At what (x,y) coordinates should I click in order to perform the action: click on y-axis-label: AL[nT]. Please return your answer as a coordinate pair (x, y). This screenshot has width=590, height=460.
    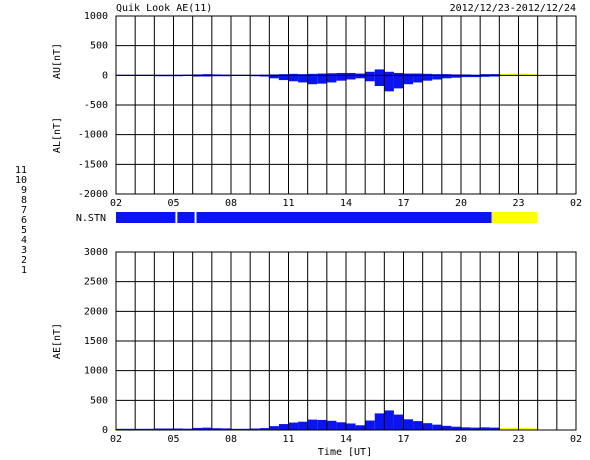
    Looking at the image, I should click on (57, 135).